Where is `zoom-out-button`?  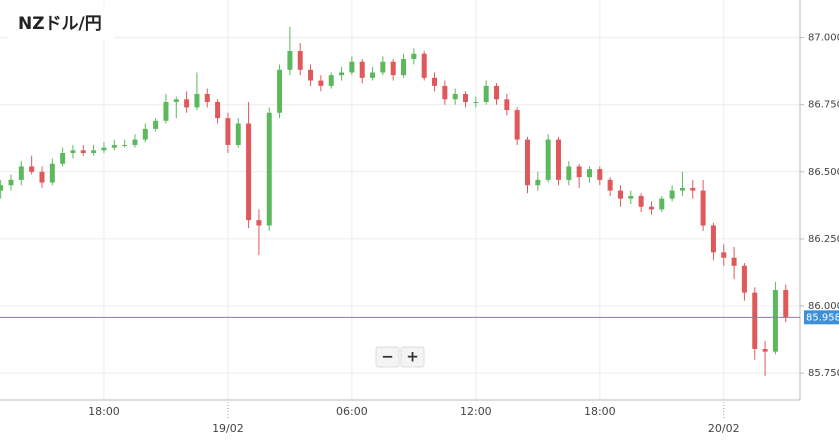
zoom-out-button is located at coordinates (387, 357).